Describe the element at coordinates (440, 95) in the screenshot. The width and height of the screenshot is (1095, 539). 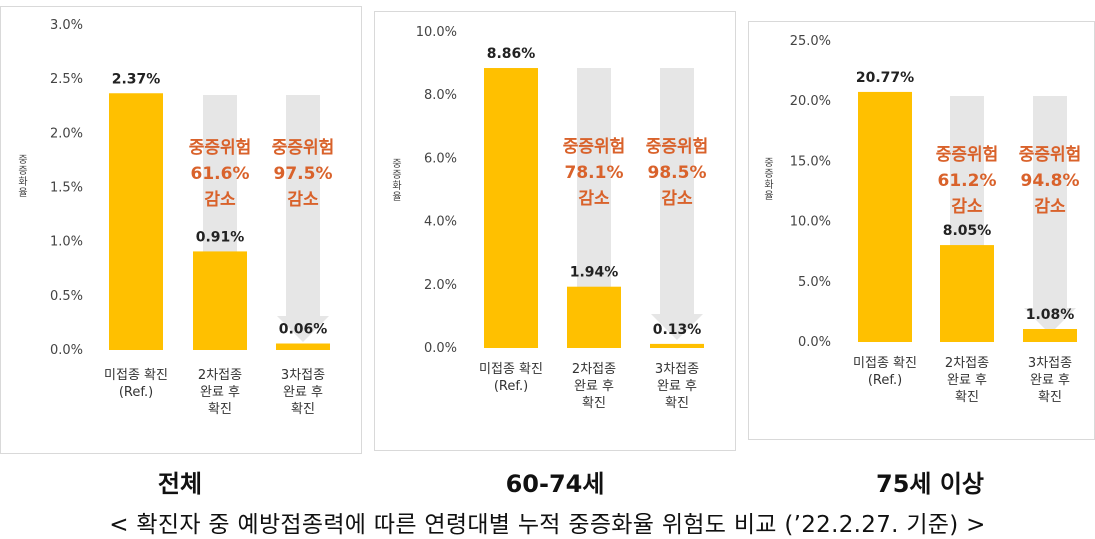
I see `y-tick-label: 8.0%` at that location.